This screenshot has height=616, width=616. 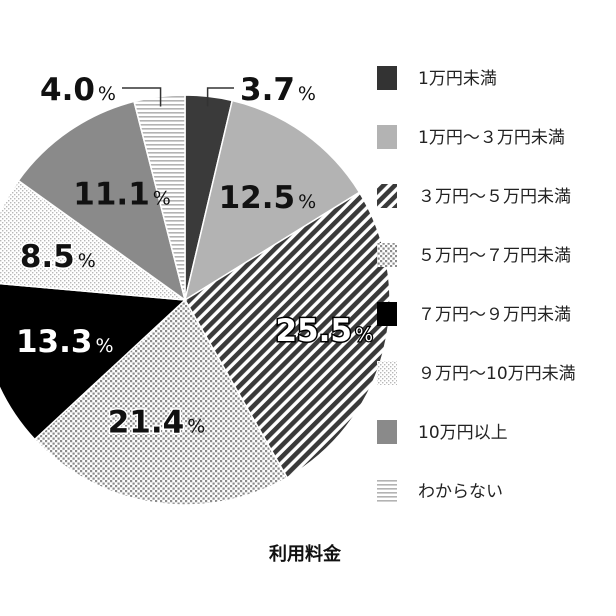 I want to click on legend-label: 1万円未満, so click(x=457, y=79).